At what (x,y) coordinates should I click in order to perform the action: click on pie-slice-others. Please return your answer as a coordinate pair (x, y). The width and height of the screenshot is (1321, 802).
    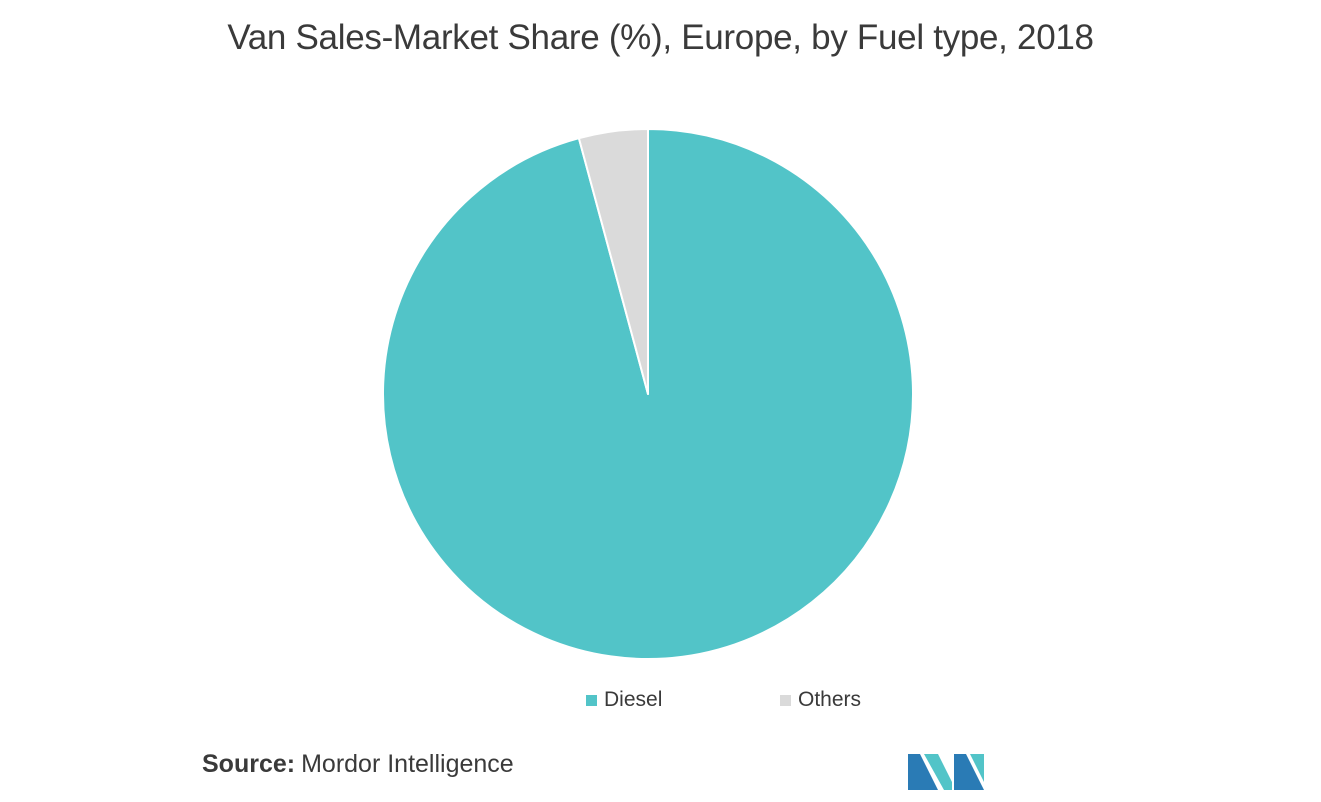
    Looking at the image, I should click on (613, 261).